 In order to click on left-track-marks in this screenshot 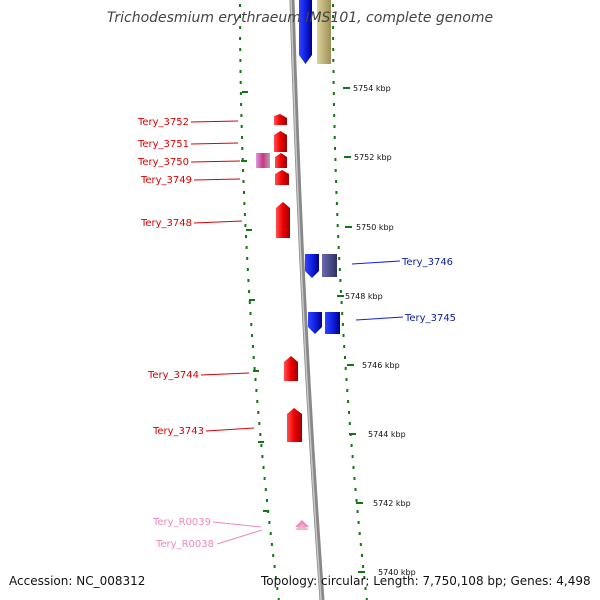, I will do `click(255, 301)`.